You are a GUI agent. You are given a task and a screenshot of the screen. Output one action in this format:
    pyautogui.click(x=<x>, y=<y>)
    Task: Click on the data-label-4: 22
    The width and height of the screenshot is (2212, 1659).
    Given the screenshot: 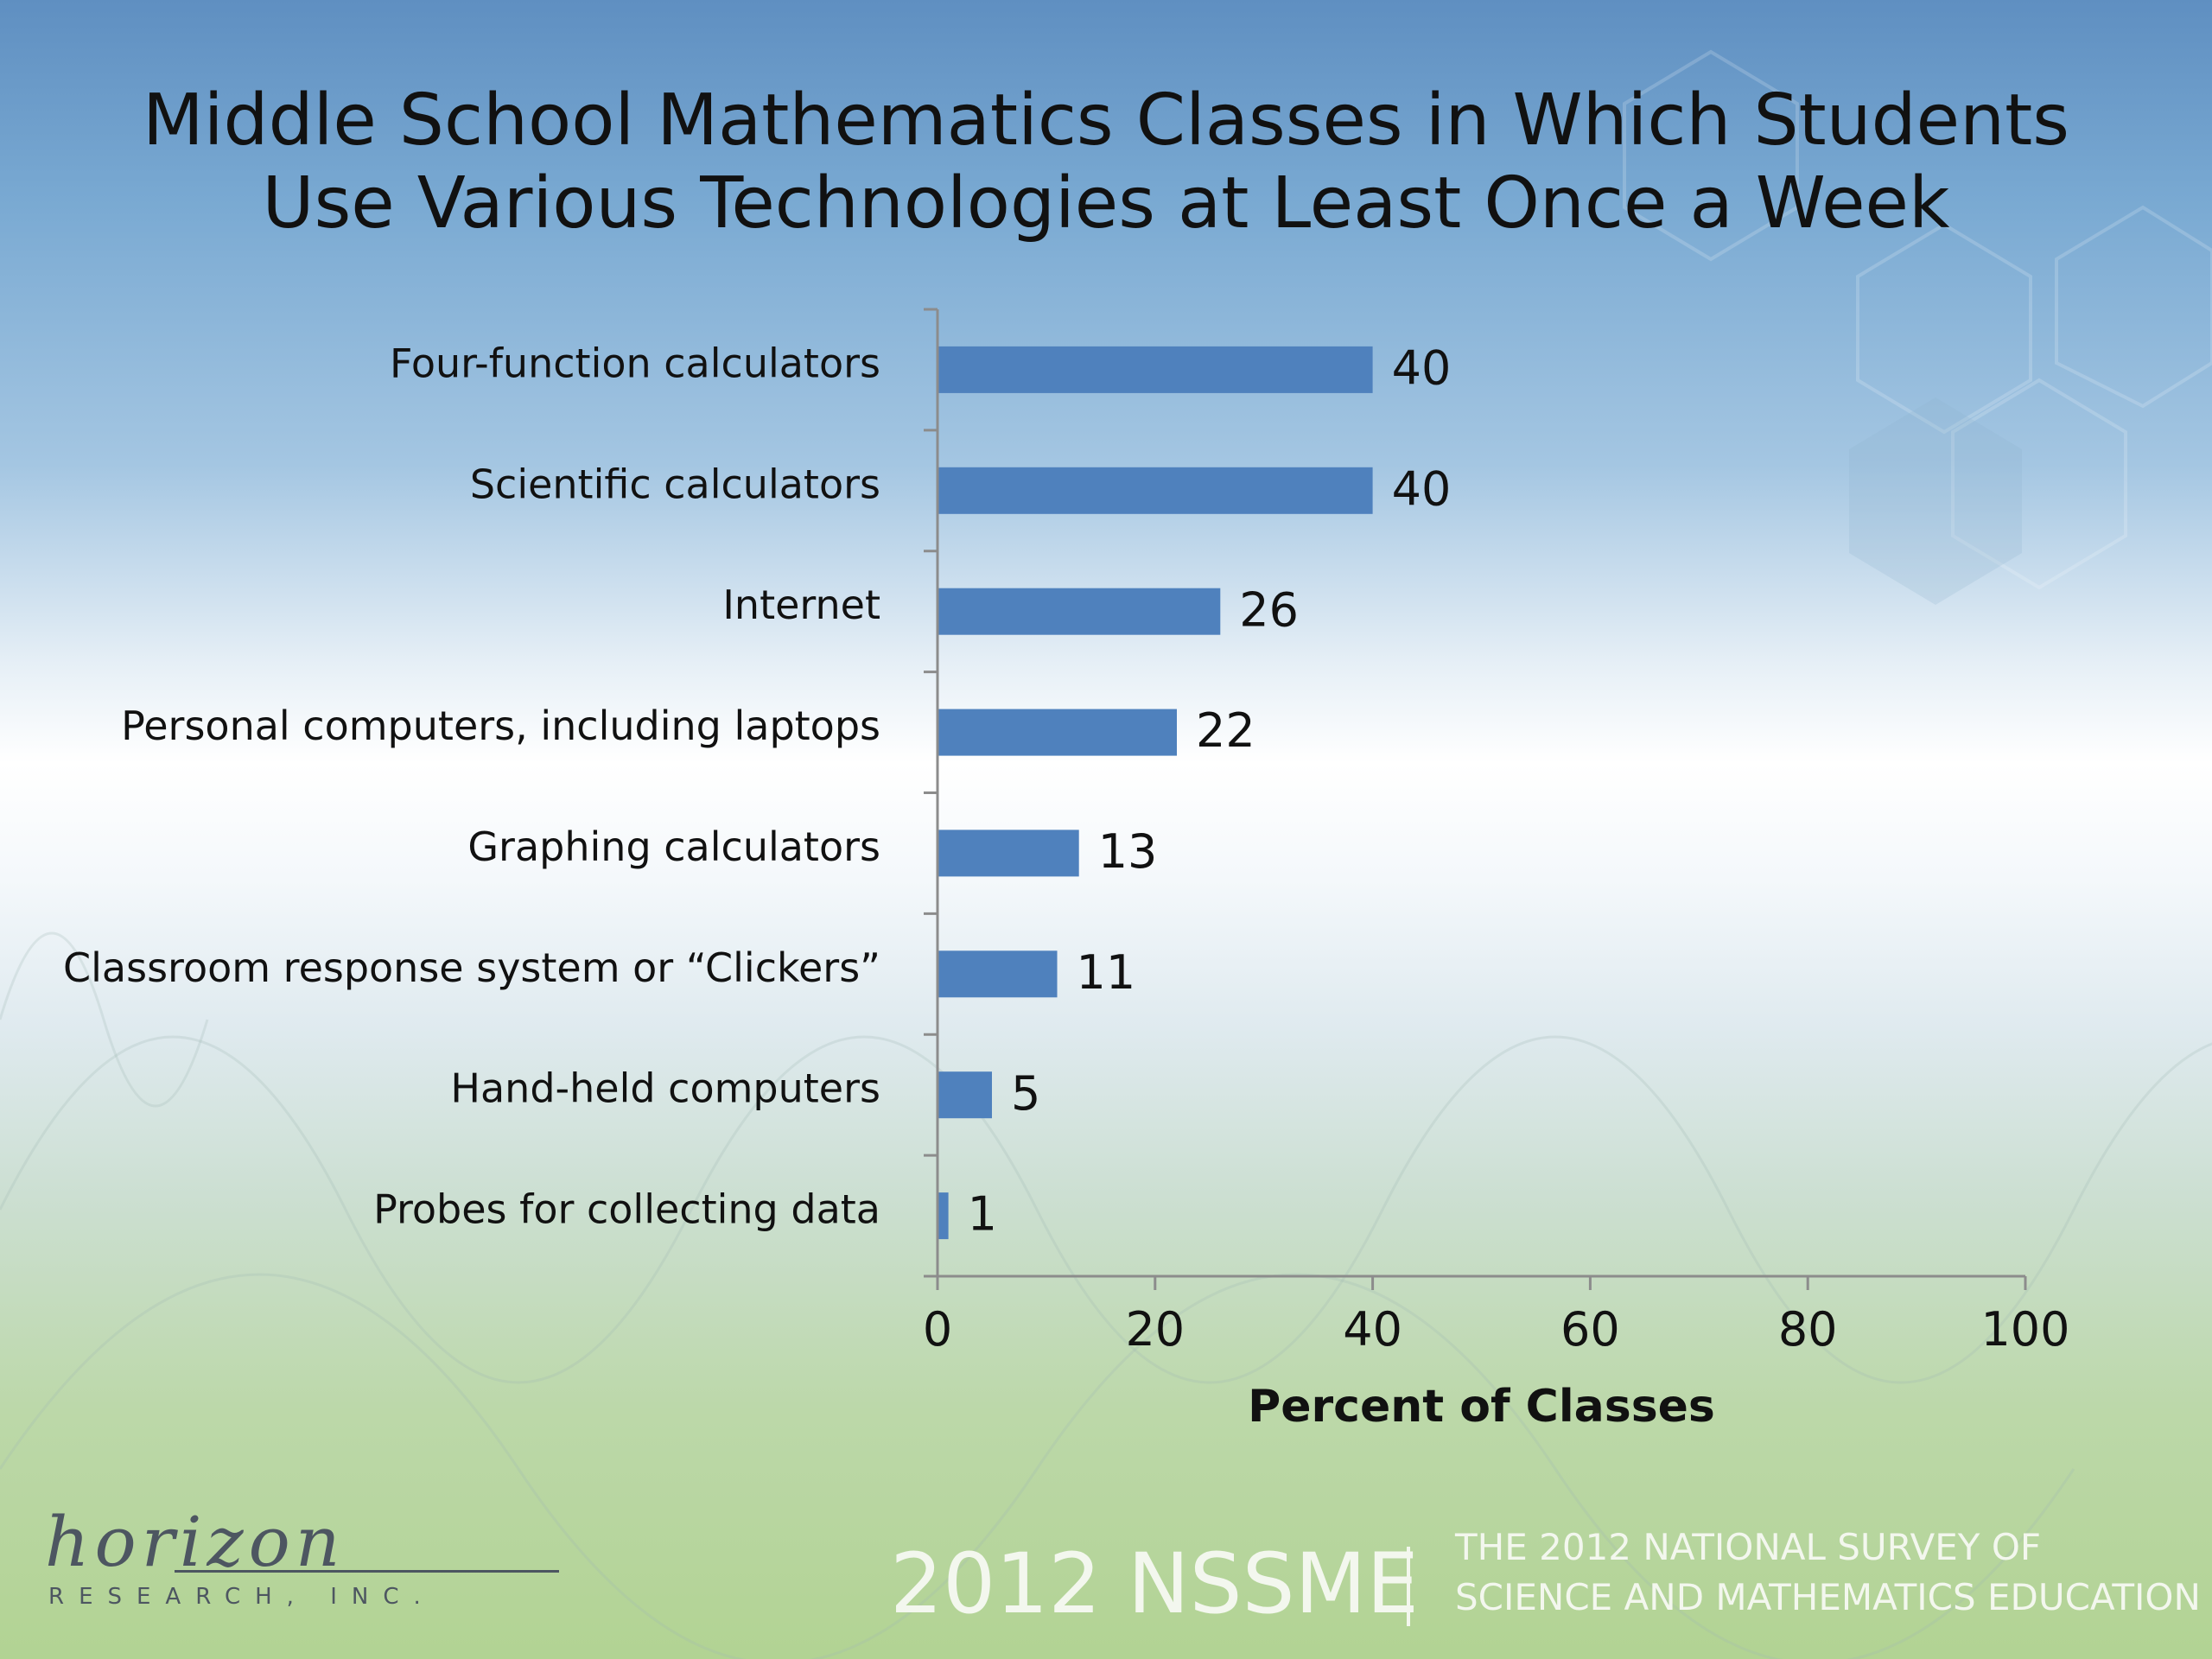 What is the action you would take?
    pyautogui.click(x=1225, y=730)
    